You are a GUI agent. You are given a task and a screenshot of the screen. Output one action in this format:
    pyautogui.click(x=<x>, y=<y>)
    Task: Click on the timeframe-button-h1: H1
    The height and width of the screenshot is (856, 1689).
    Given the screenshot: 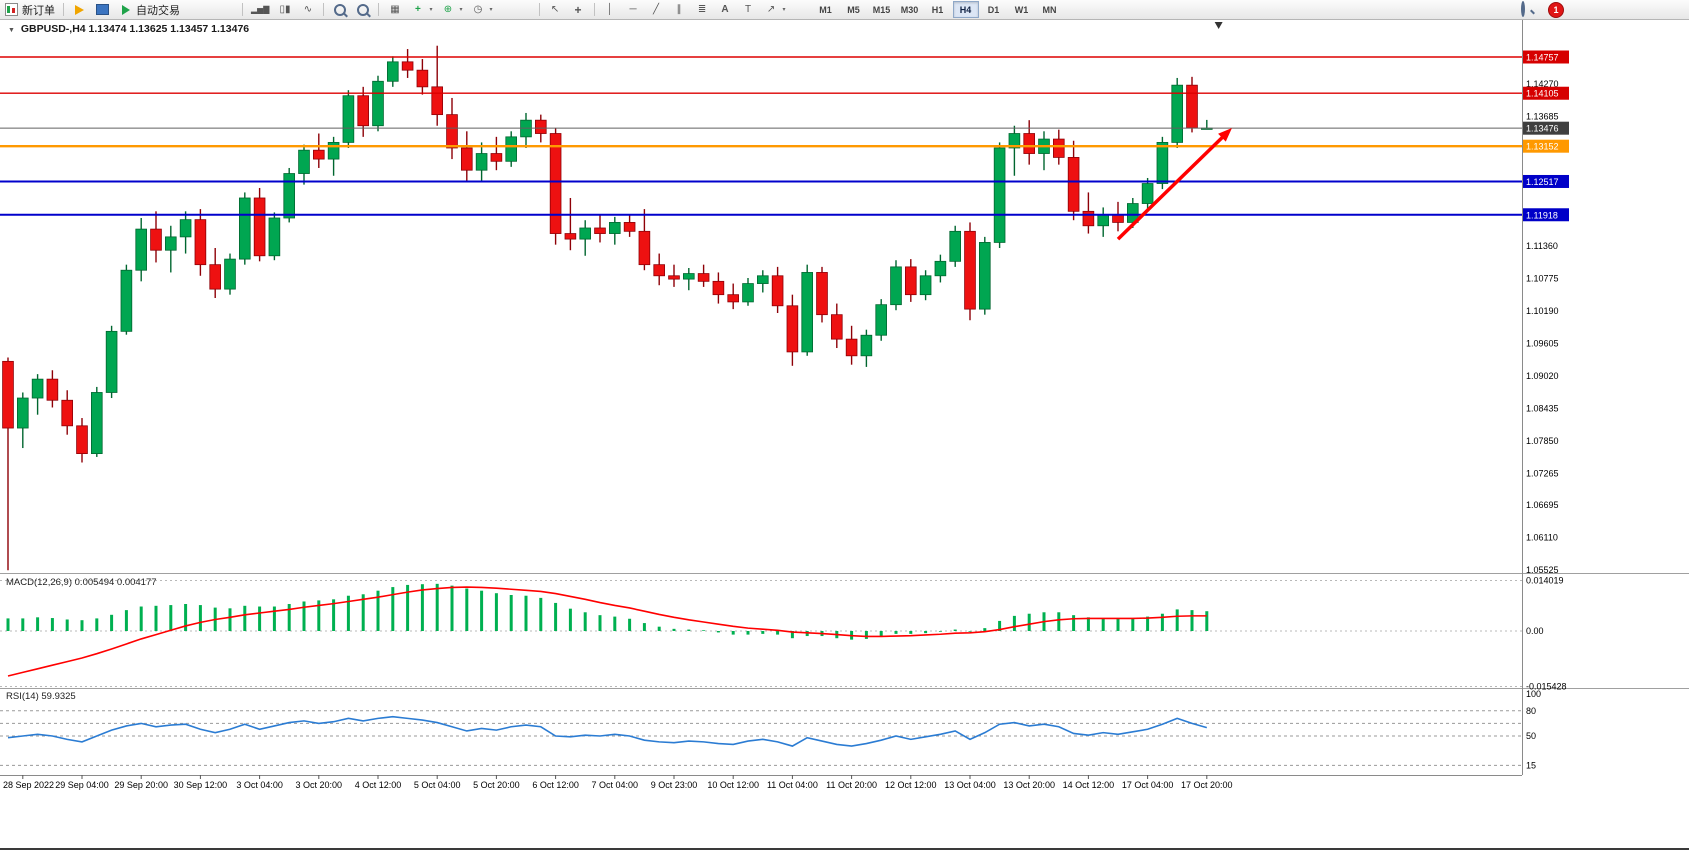 What is the action you would take?
    pyautogui.click(x=937, y=9)
    